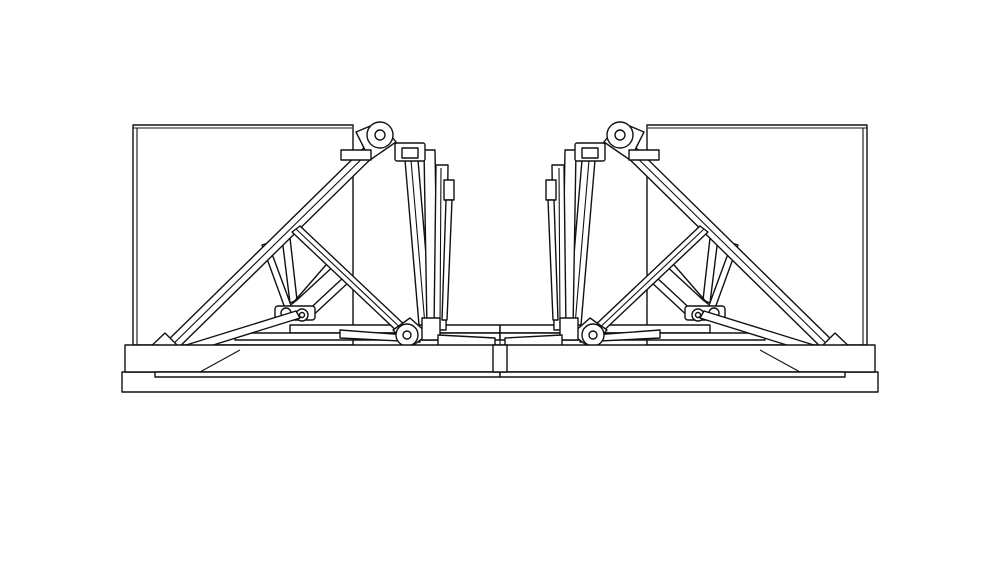 The width and height of the screenshot is (1000, 563). I want to click on center-seam, so click(500, 349).